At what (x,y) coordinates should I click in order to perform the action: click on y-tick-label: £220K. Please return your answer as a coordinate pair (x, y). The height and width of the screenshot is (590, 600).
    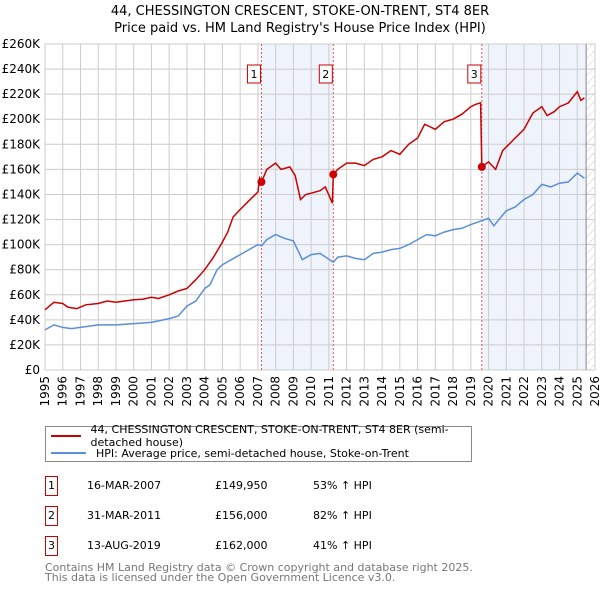
    Looking at the image, I should click on (22, 94).